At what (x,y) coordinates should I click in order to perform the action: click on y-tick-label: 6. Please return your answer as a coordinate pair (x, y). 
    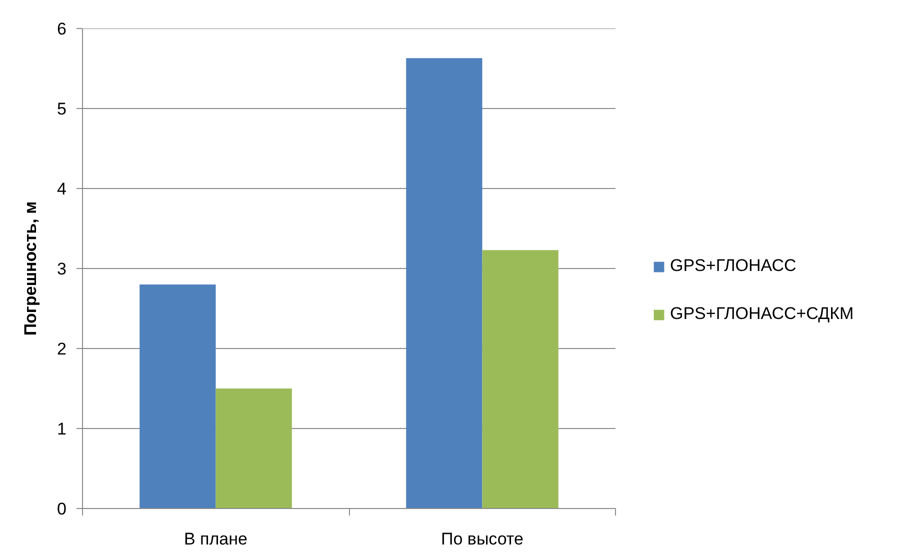
    Looking at the image, I should click on (62, 29).